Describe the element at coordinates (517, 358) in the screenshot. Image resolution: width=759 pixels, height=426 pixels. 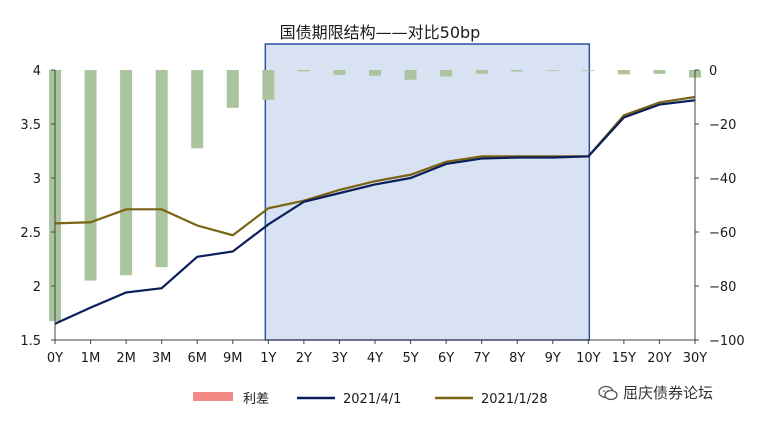
I see `x-tick-label: 8Y` at that location.